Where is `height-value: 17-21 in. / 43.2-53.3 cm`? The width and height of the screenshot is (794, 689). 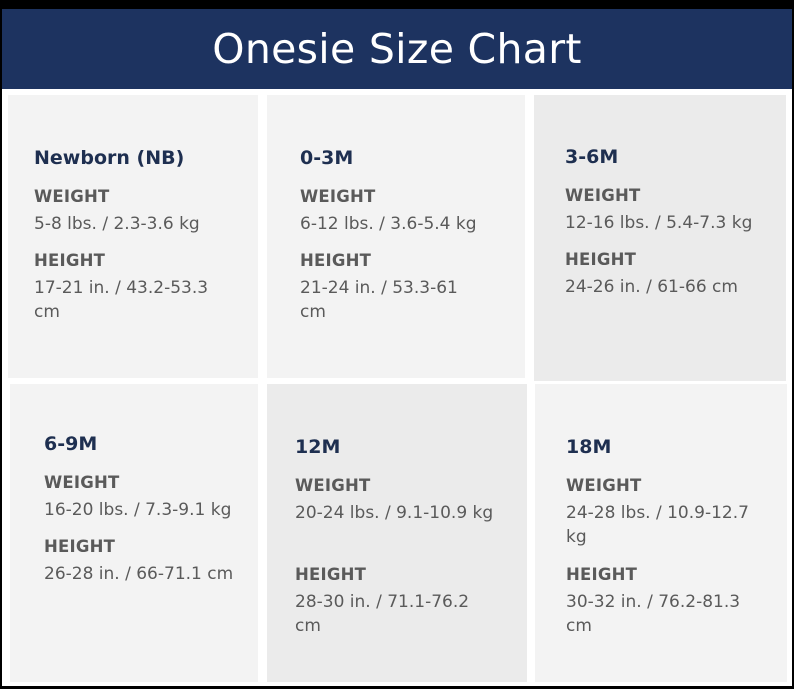 height-value: 17-21 in. / 43.2-53.3 cm is located at coordinates (121, 300).